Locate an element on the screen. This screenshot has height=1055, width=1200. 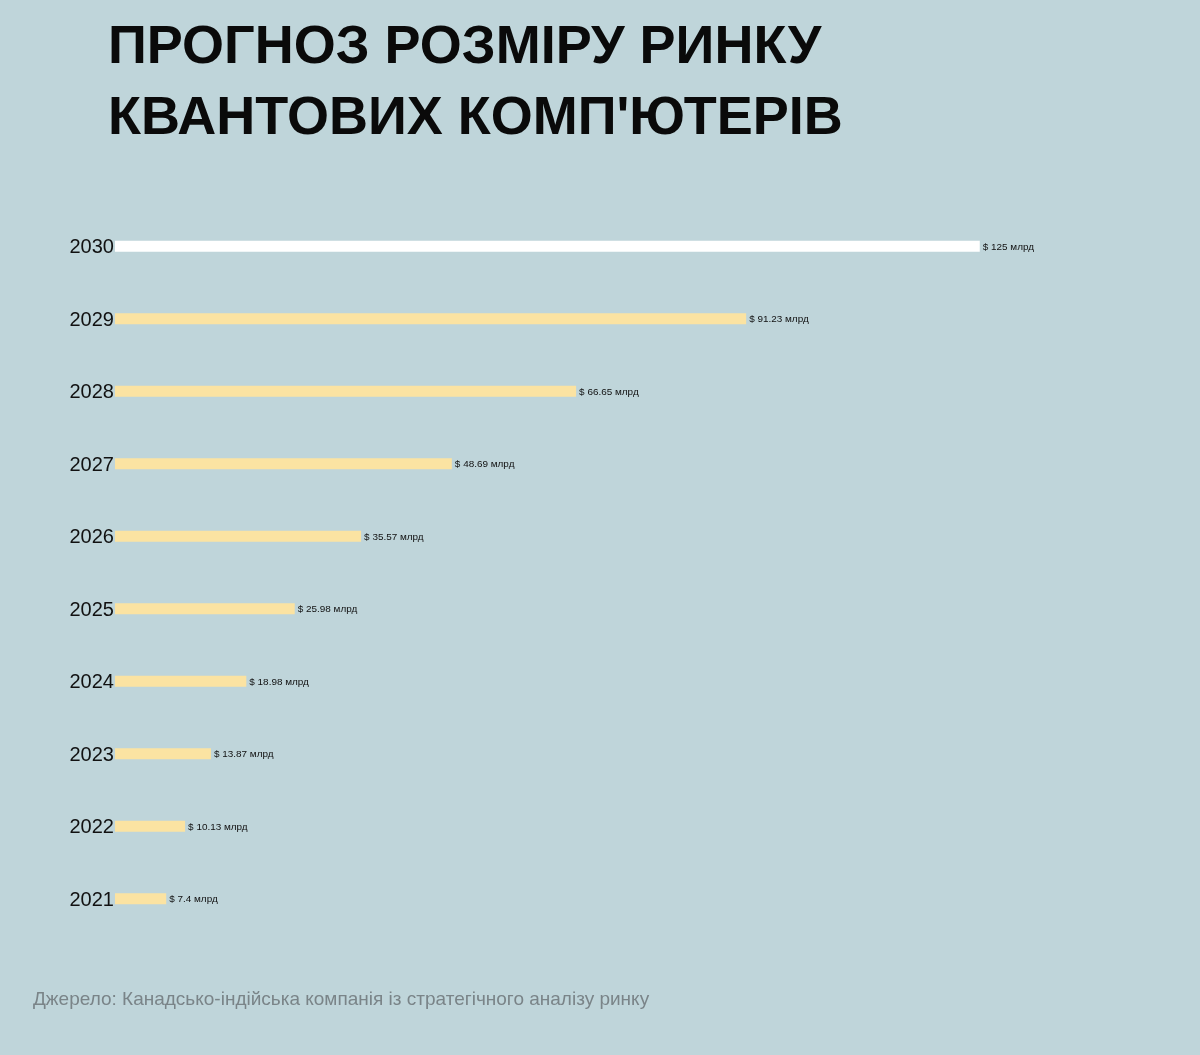
data-label: $ 18.98 млрд is located at coordinates (279, 681).